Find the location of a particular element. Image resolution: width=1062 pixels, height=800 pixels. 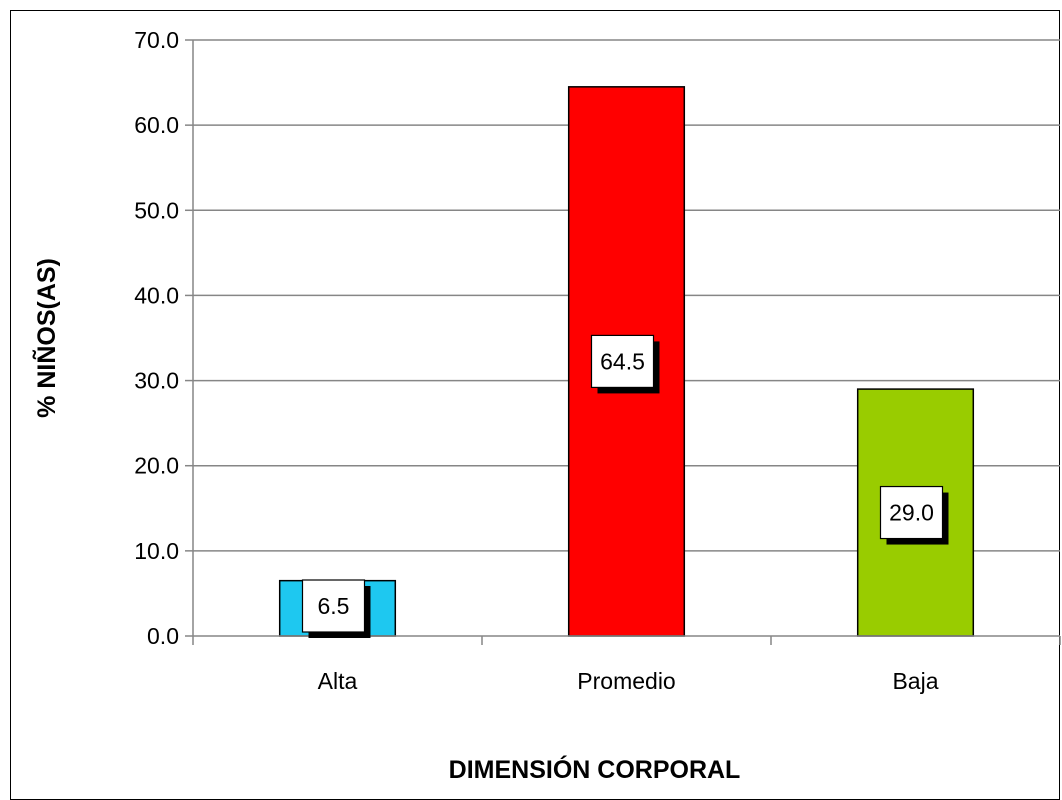

y-tick-label: 20.0 is located at coordinates (156, 466).